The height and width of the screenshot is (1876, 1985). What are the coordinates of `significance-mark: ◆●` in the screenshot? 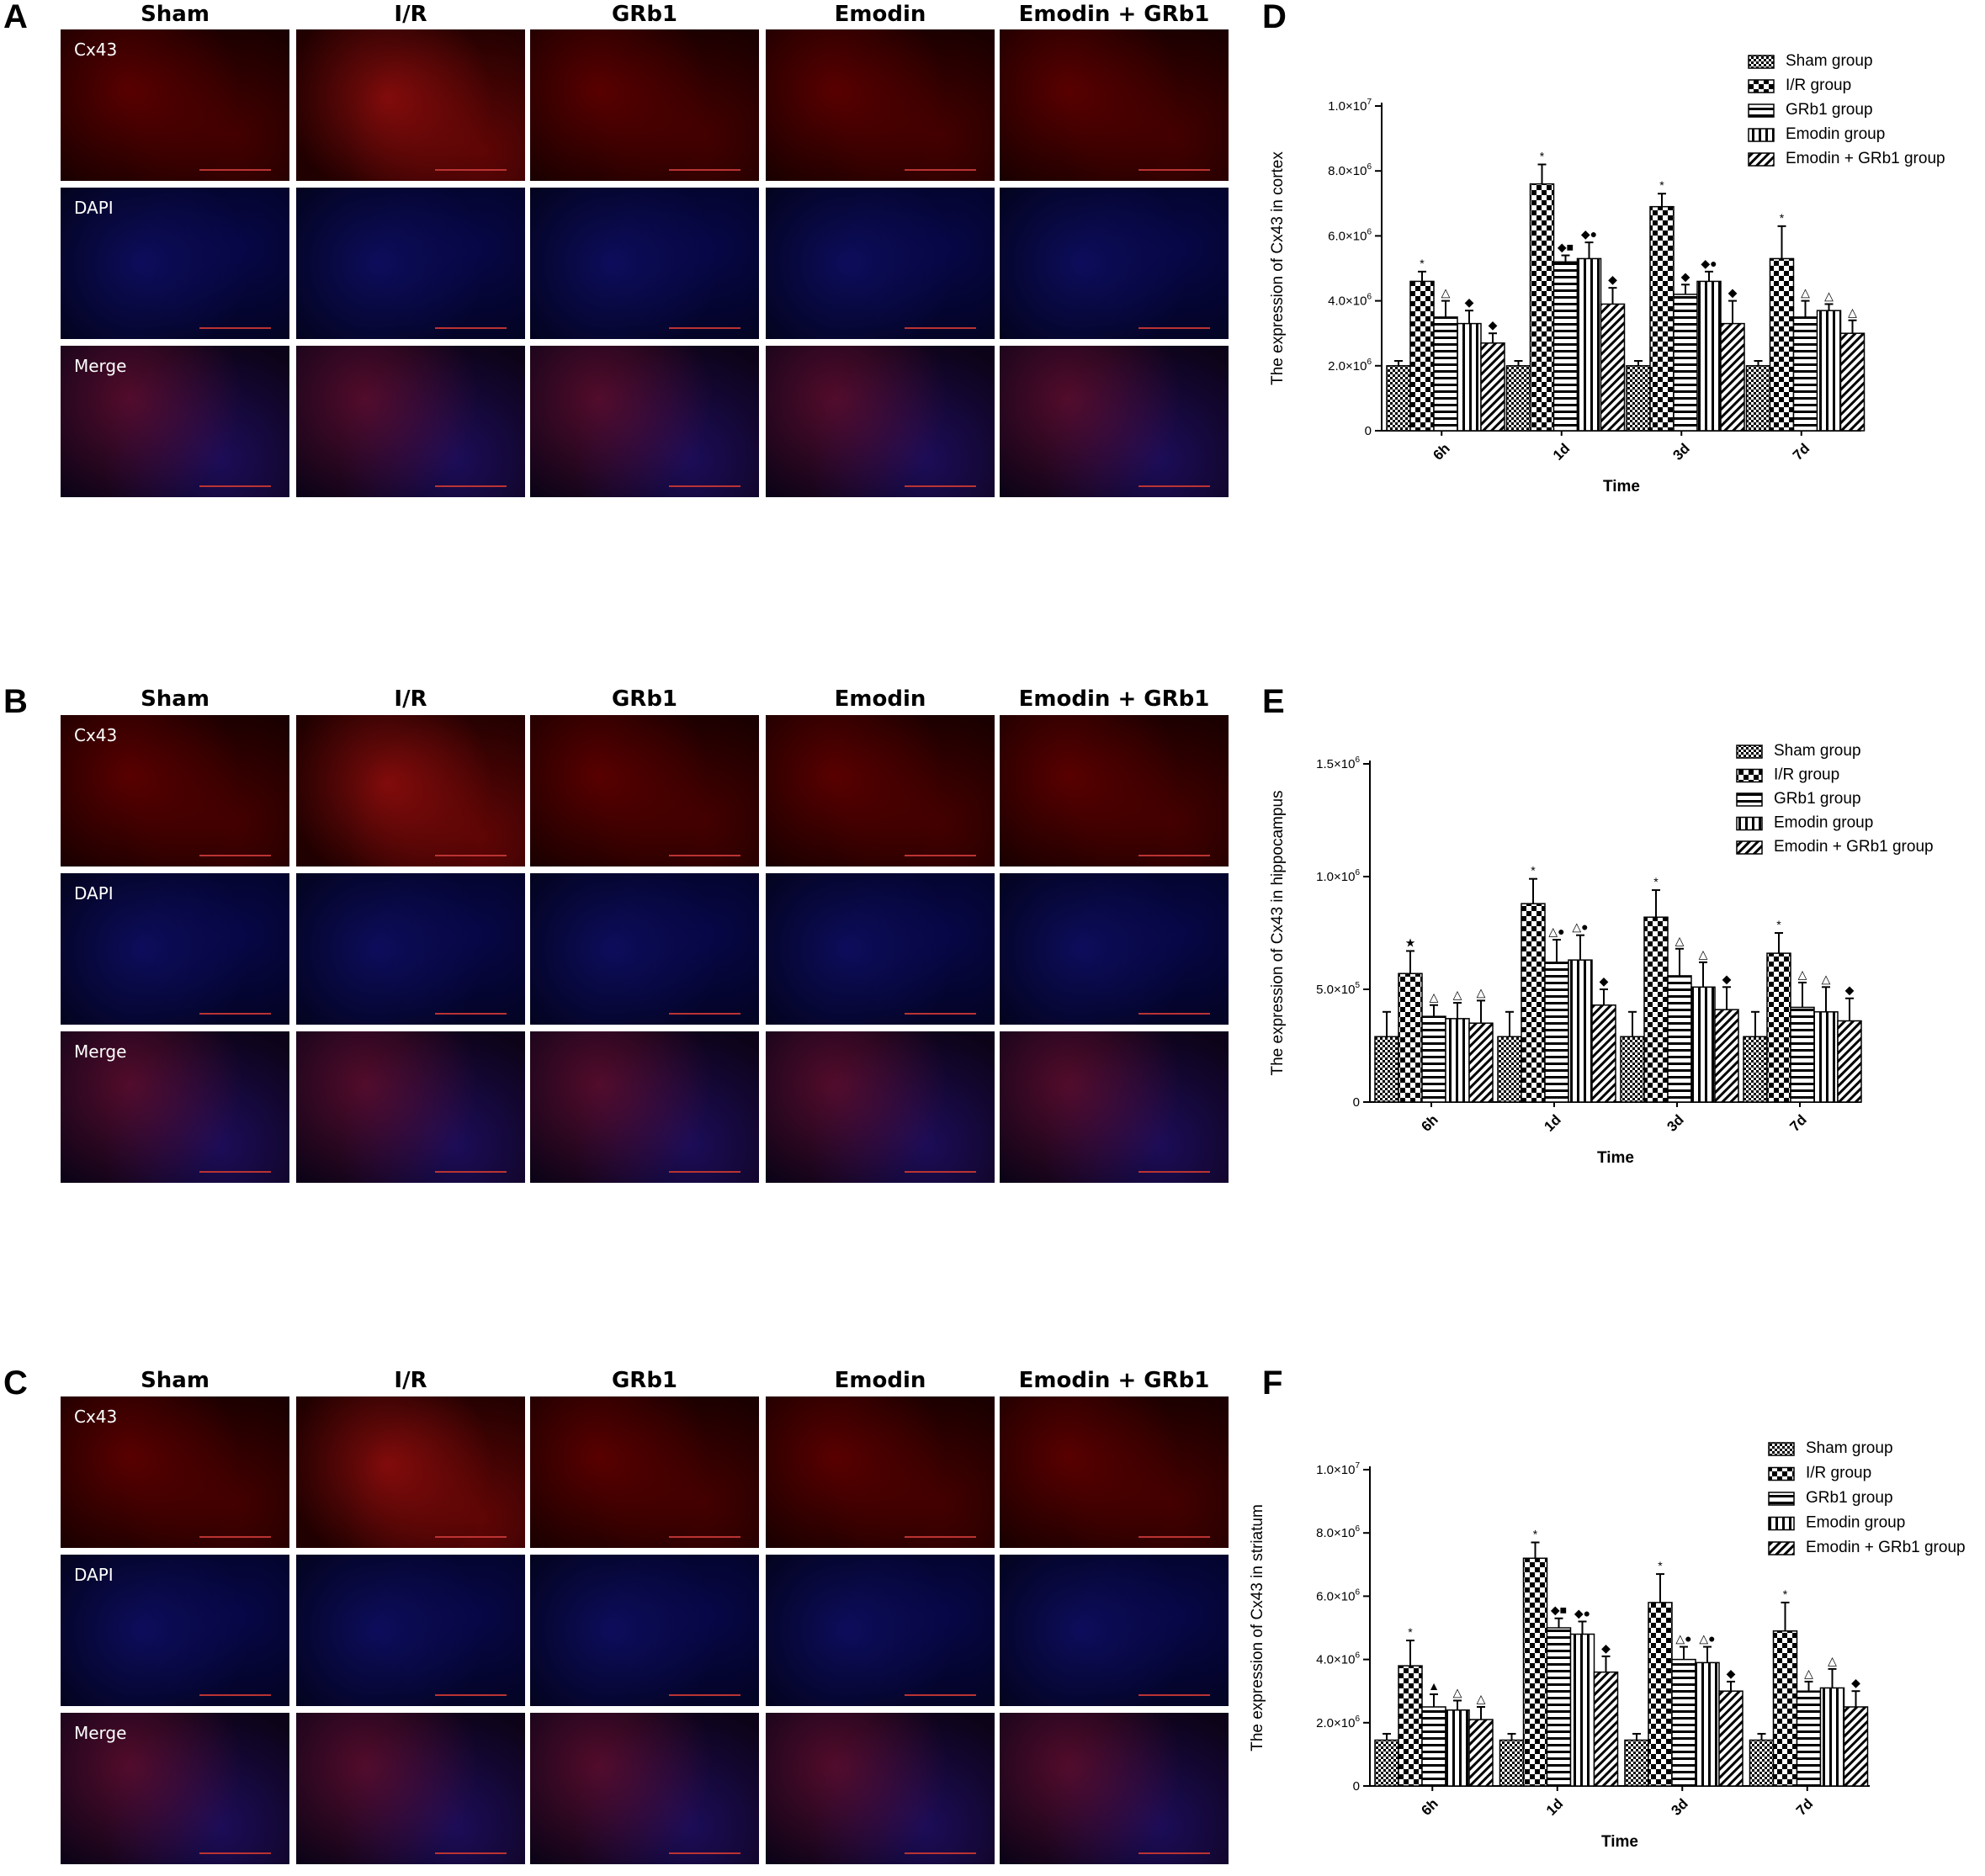 It's located at (1709, 263).